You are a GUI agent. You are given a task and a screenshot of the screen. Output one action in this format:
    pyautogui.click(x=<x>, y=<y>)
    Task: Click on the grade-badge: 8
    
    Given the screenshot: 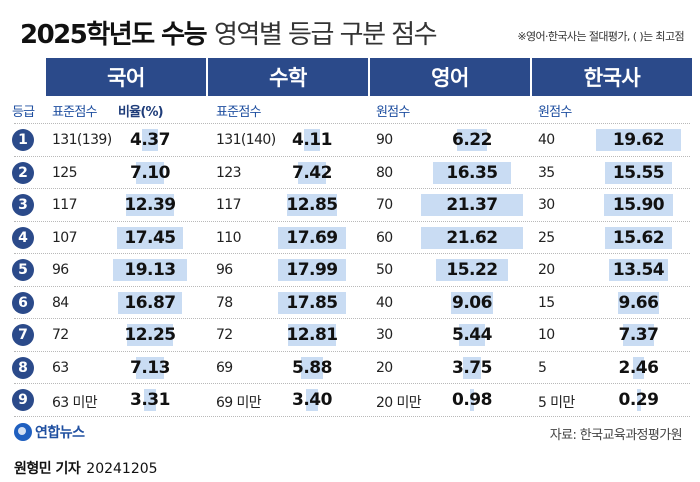 What is the action you would take?
    pyautogui.click(x=23, y=367)
    